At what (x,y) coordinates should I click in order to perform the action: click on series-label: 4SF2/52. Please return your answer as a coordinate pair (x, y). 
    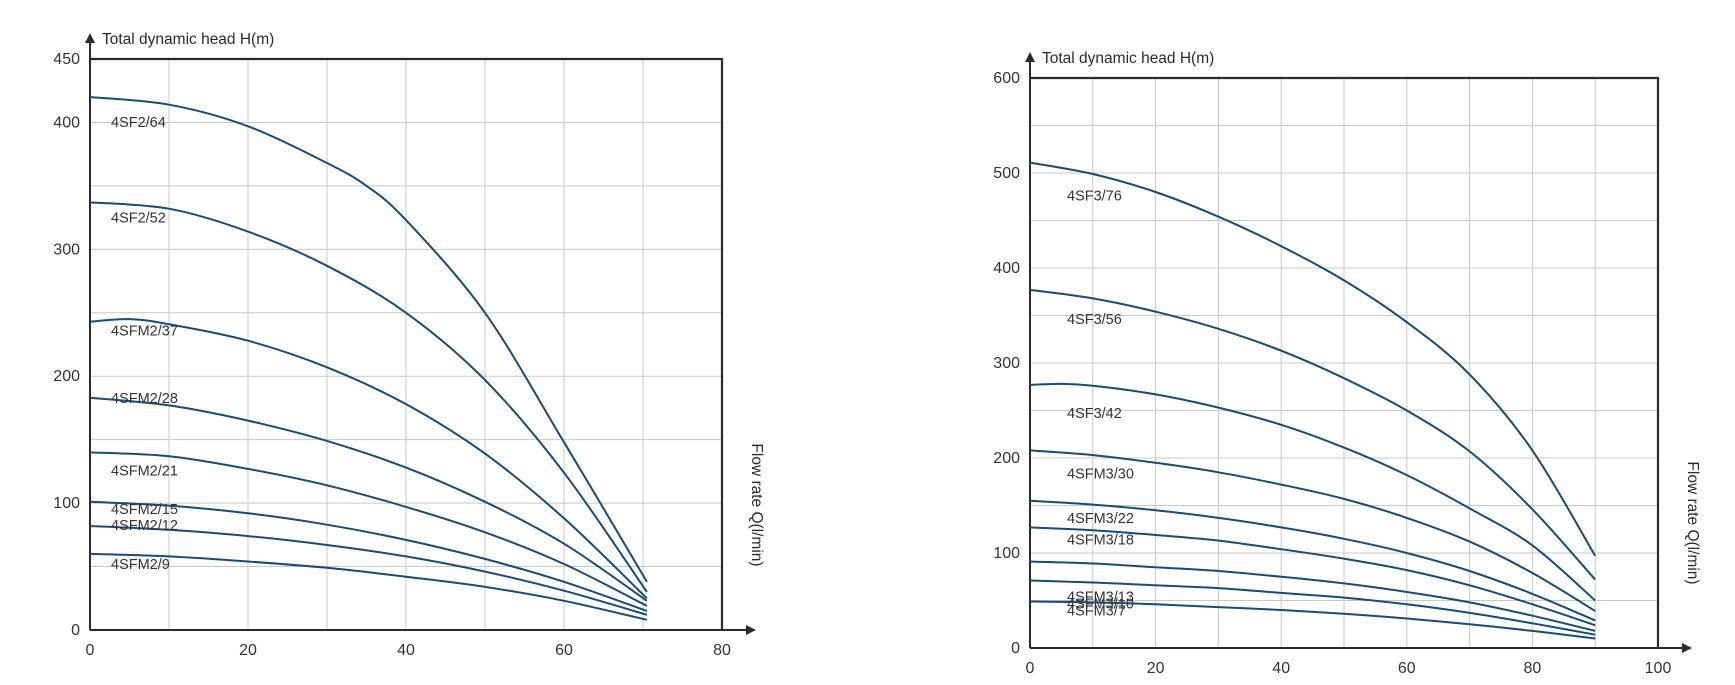
    Looking at the image, I should click on (138, 218).